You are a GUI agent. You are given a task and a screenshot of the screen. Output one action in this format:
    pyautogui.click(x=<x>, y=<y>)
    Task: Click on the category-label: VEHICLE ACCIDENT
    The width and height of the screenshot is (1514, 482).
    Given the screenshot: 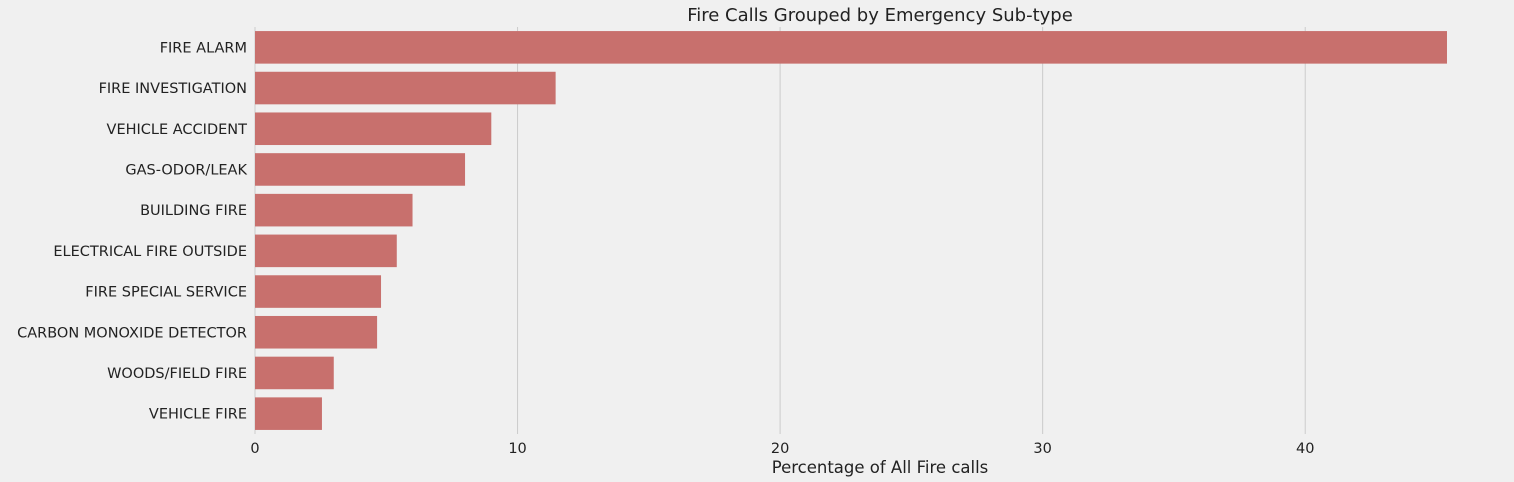 What is the action you would take?
    pyautogui.click(x=177, y=130)
    